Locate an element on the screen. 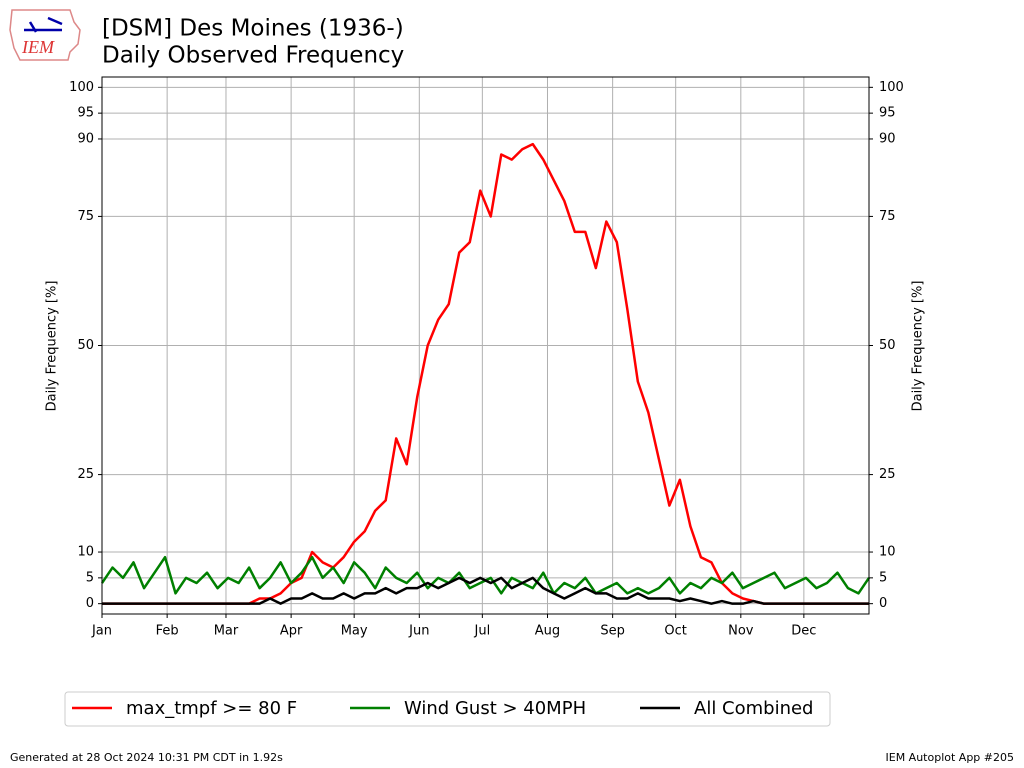  y-tick-label: 25 is located at coordinates (85, 474).